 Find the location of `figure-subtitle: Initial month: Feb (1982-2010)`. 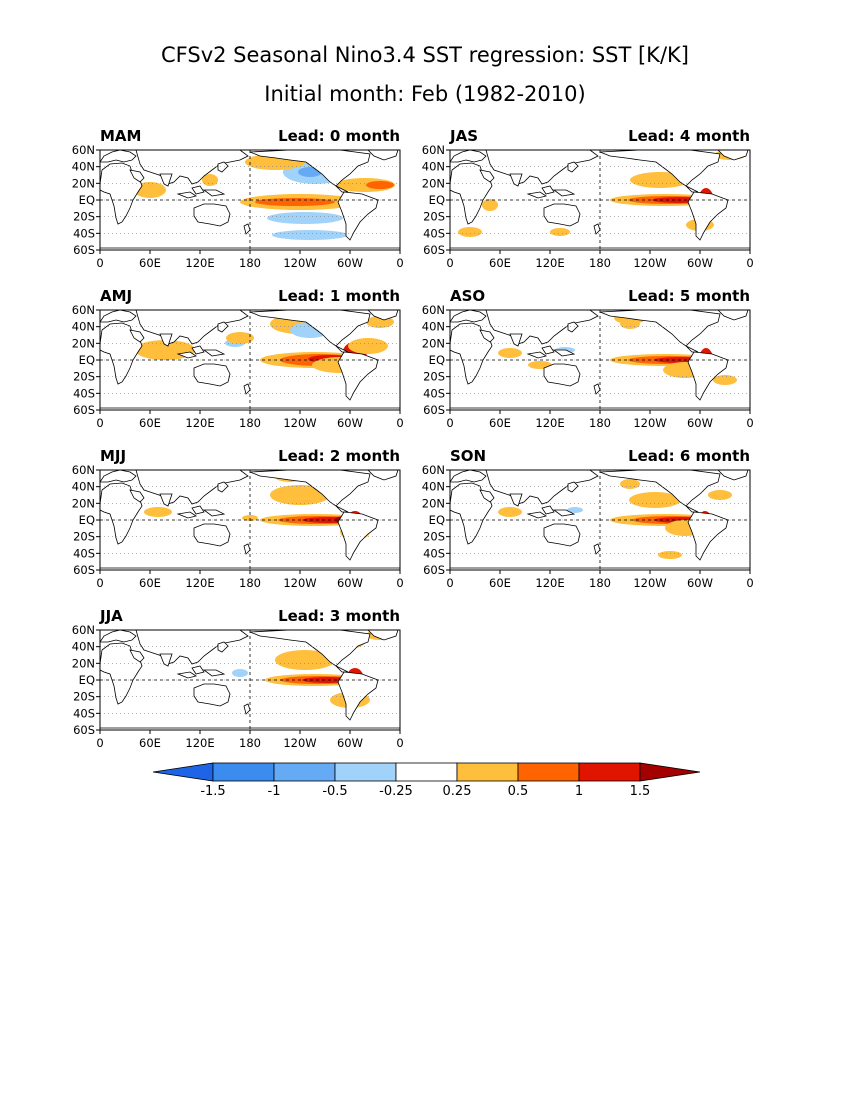

figure-subtitle: Initial month: Feb (1982-2010) is located at coordinates (424, 94).